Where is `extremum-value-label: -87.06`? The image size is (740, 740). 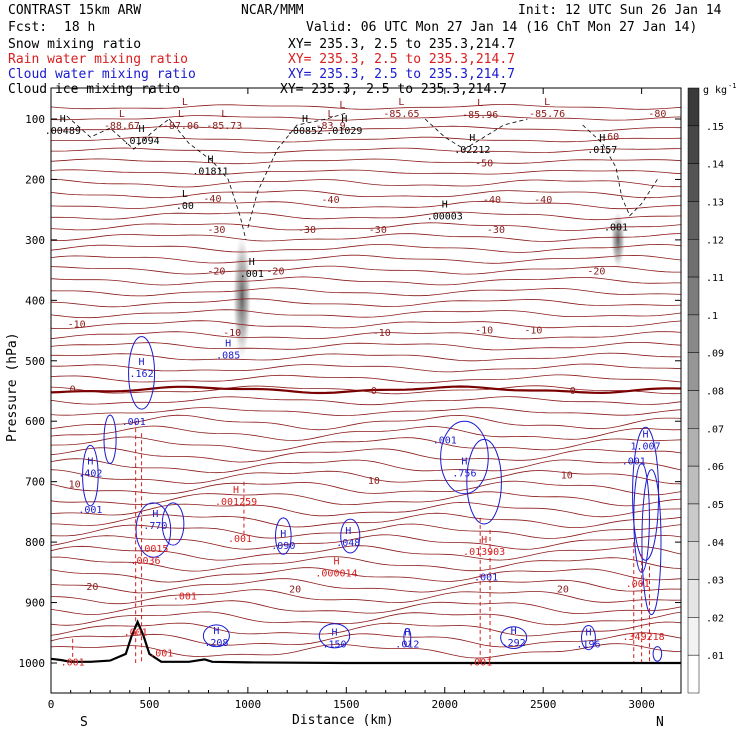 extremum-value-label: -87.06 is located at coordinates (181, 126).